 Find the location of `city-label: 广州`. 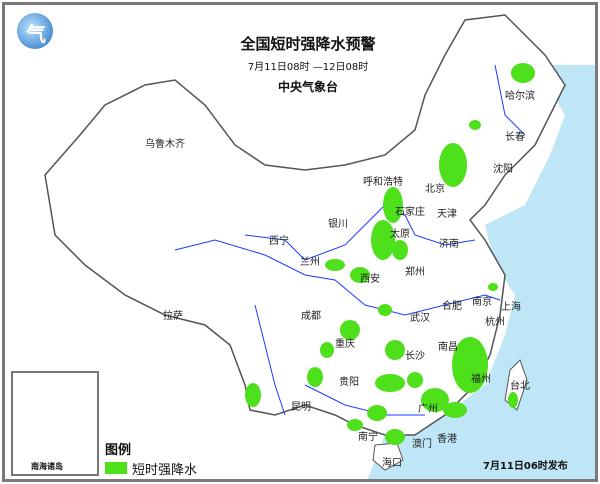

city-label: 广州 is located at coordinates (428, 409).